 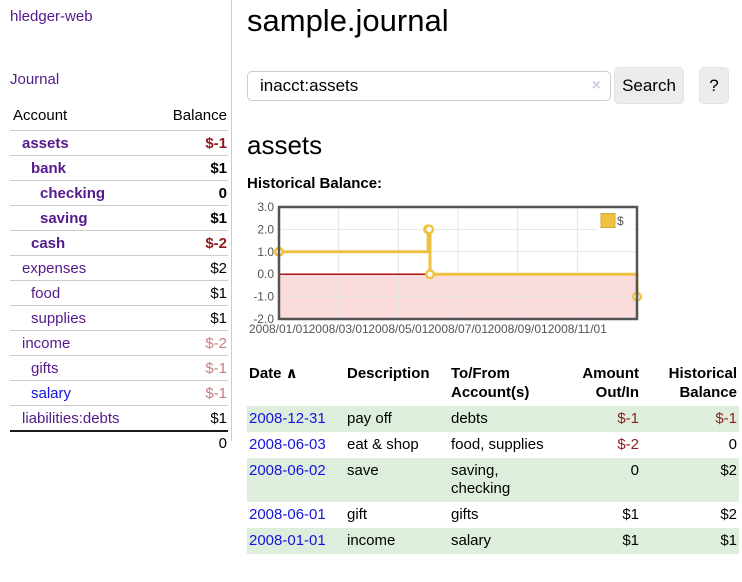 I want to click on account-link: food, so click(x=46, y=293).